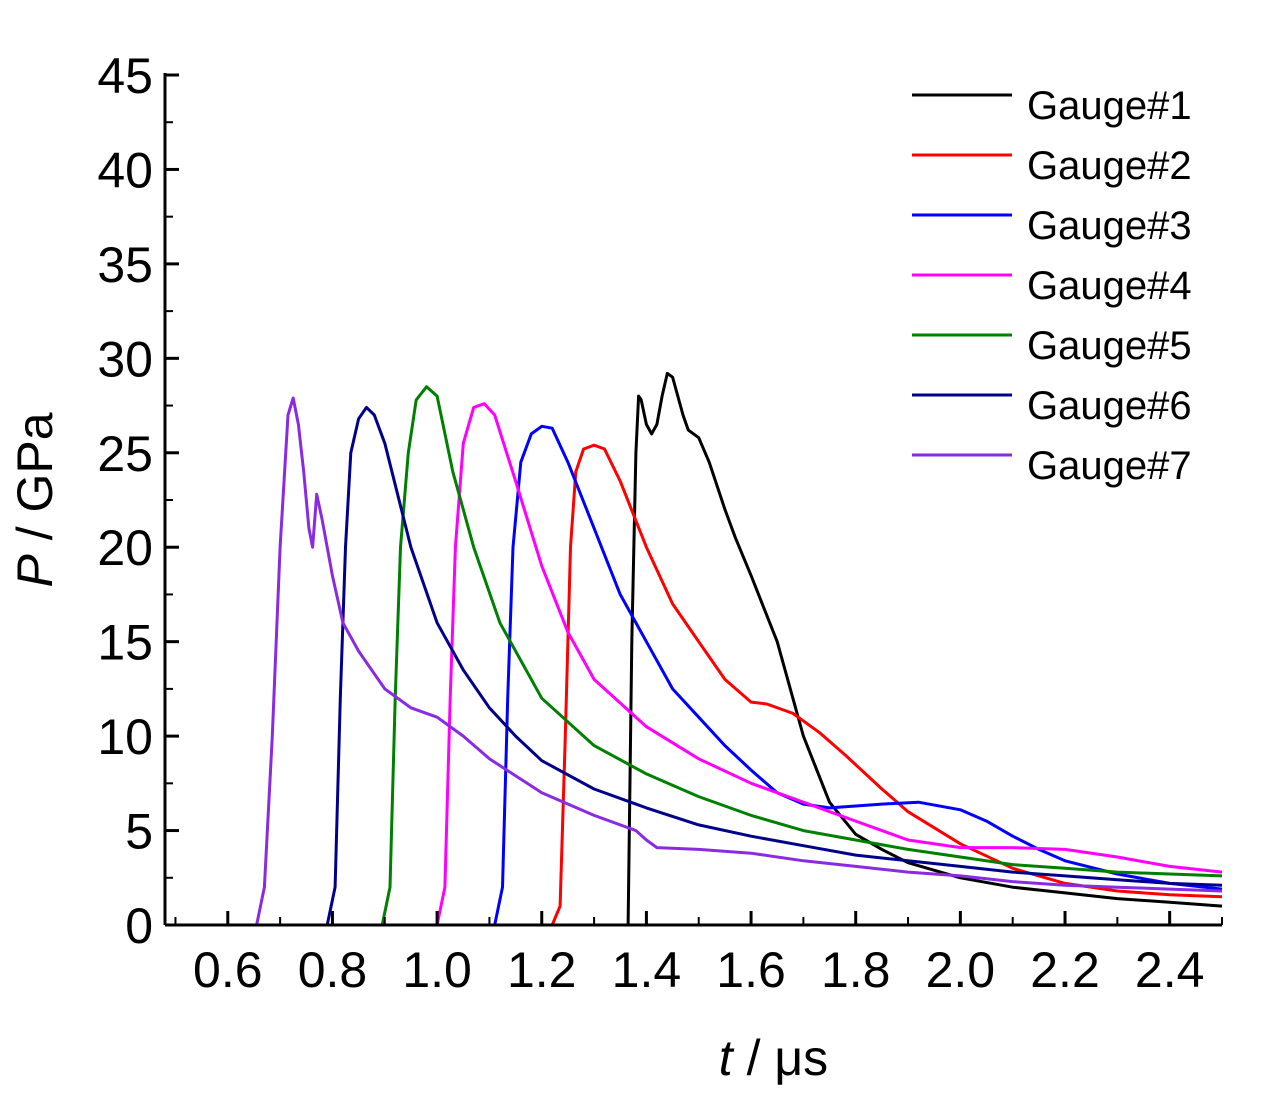 Image resolution: width=1261 pixels, height=1096 pixels. I want to click on x-tick-label: 1.0, so click(437, 970).